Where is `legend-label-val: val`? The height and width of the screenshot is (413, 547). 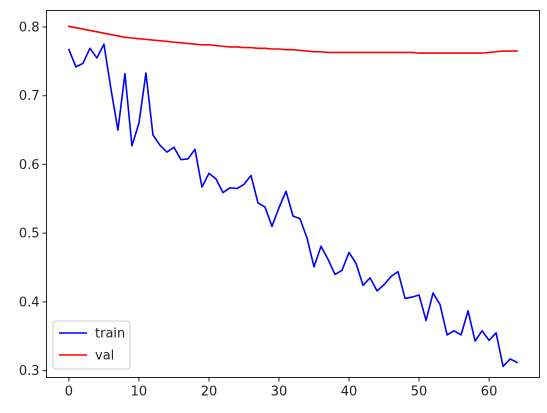
legend-label-val: val is located at coordinates (104, 356).